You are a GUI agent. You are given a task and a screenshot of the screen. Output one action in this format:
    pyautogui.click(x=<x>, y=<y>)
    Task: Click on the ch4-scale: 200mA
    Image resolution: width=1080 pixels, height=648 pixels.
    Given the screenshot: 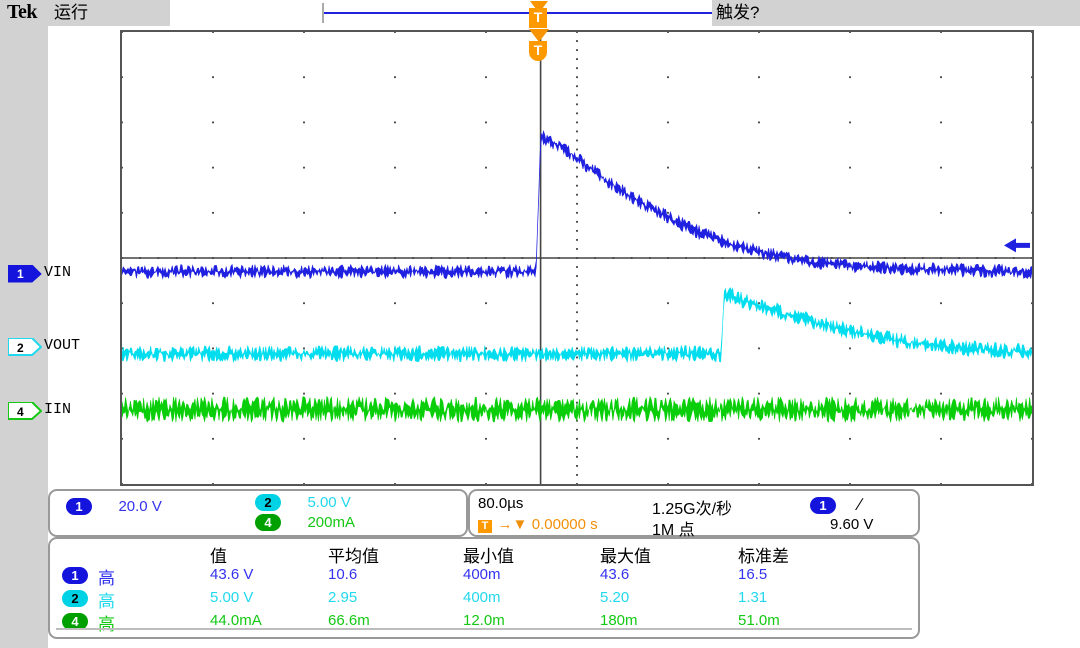 What is the action you would take?
    pyautogui.click(x=331, y=522)
    